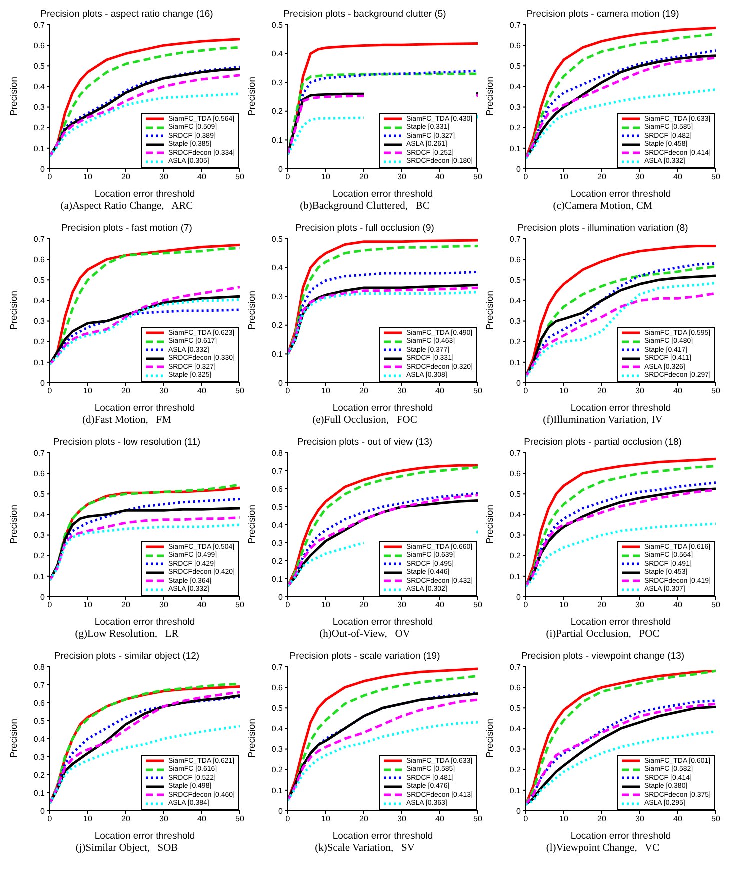 The image size is (731, 872). I want to click on chart-title: Precision plots - illumination variation (8), so click(603, 228).